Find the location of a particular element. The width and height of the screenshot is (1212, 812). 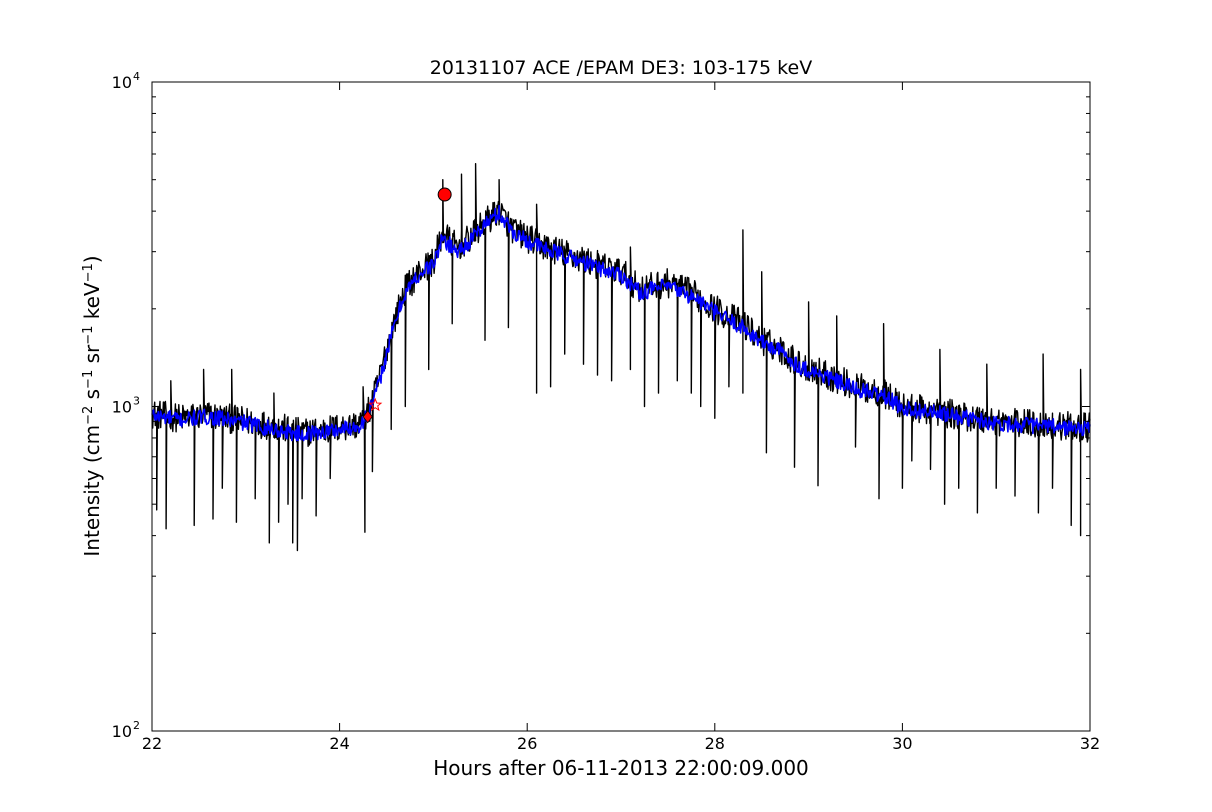

x-tick-label: 22 is located at coordinates (152, 743).